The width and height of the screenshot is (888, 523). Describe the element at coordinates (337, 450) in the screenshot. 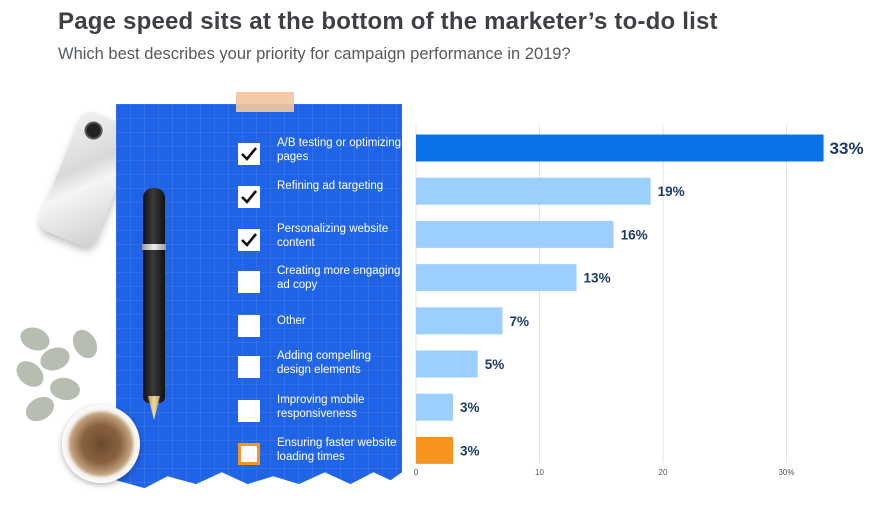

I see `checklist-label: Ensuring faster website loading times` at that location.